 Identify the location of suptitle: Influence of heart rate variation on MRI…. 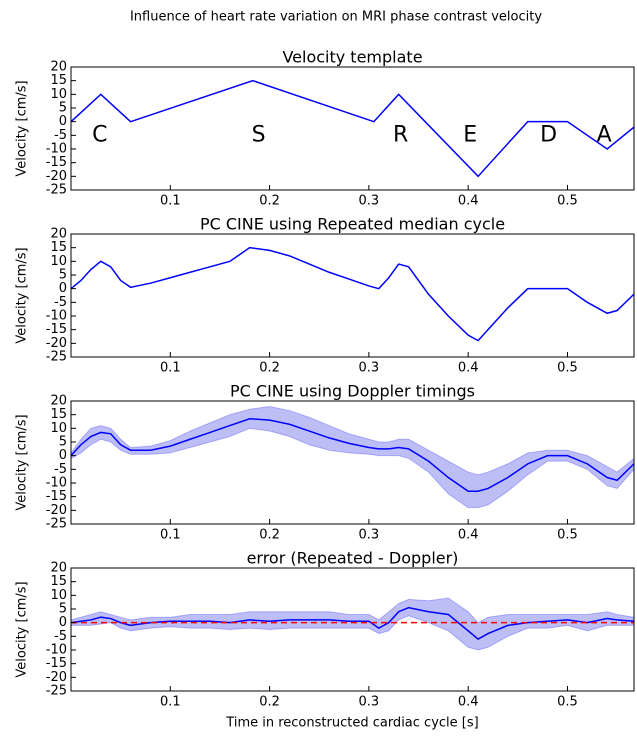
(336, 17).